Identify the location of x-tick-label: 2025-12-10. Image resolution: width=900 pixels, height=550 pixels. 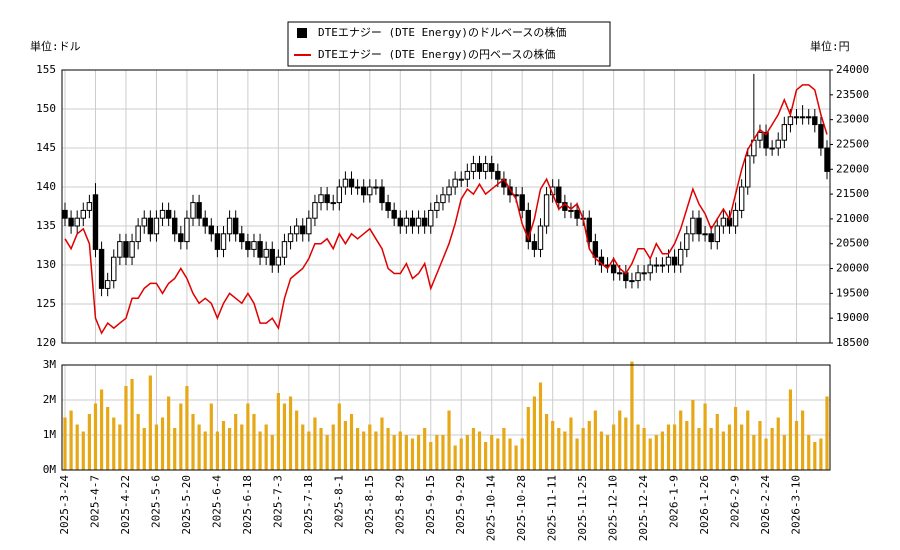
(613, 508).